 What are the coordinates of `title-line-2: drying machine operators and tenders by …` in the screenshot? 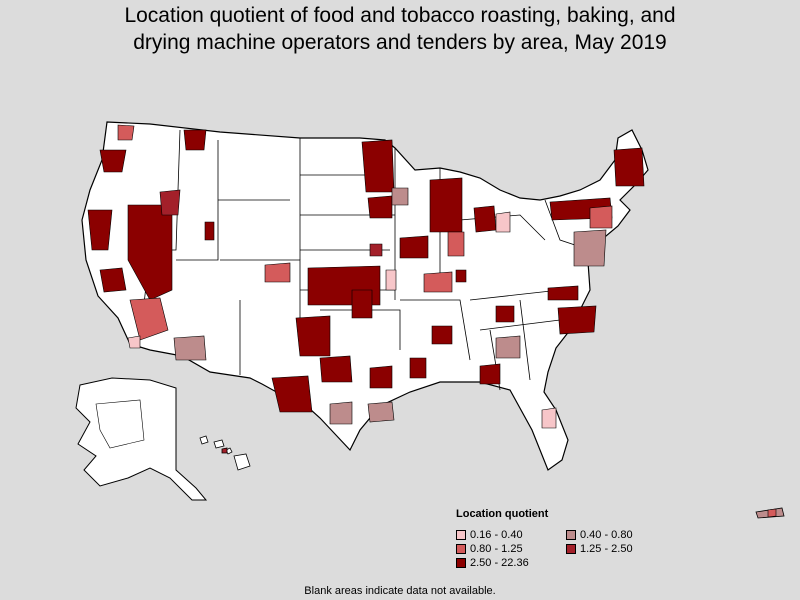 It's located at (400, 42).